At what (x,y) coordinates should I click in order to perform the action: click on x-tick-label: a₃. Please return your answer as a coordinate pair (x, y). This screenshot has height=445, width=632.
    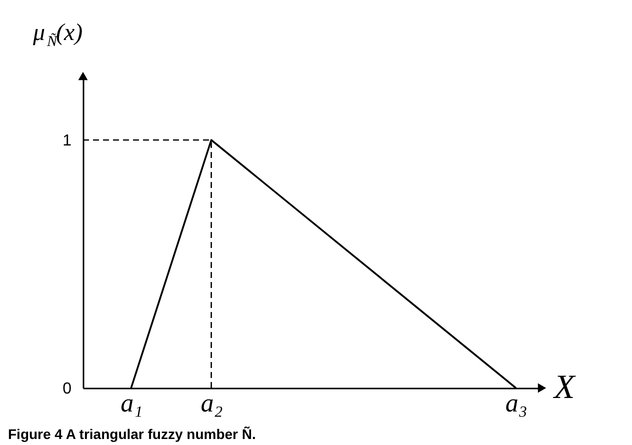
    Looking at the image, I should click on (516, 403).